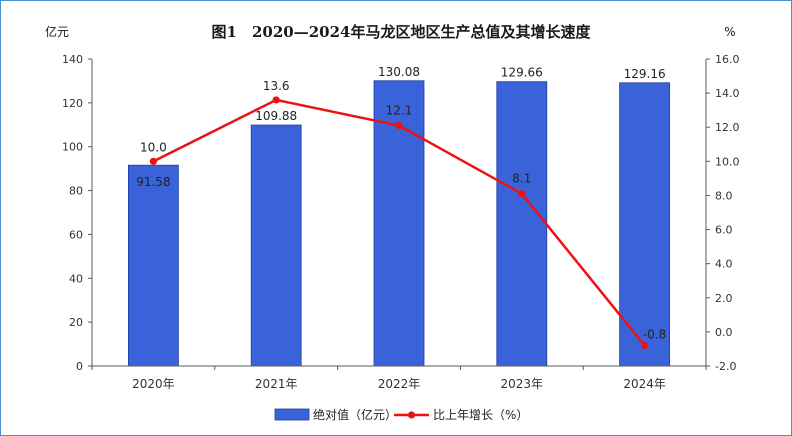 The image size is (792, 436). What do you see at coordinates (72, 147) in the screenshot?
I see `left-tick-label: 100` at bounding box center [72, 147].